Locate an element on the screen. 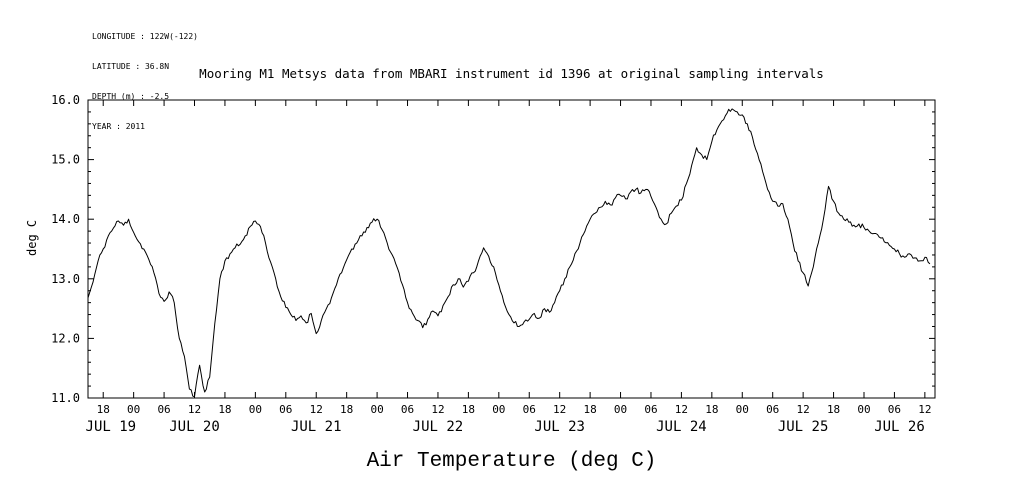  x-day-label: JUL 23 is located at coordinates (559, 427).